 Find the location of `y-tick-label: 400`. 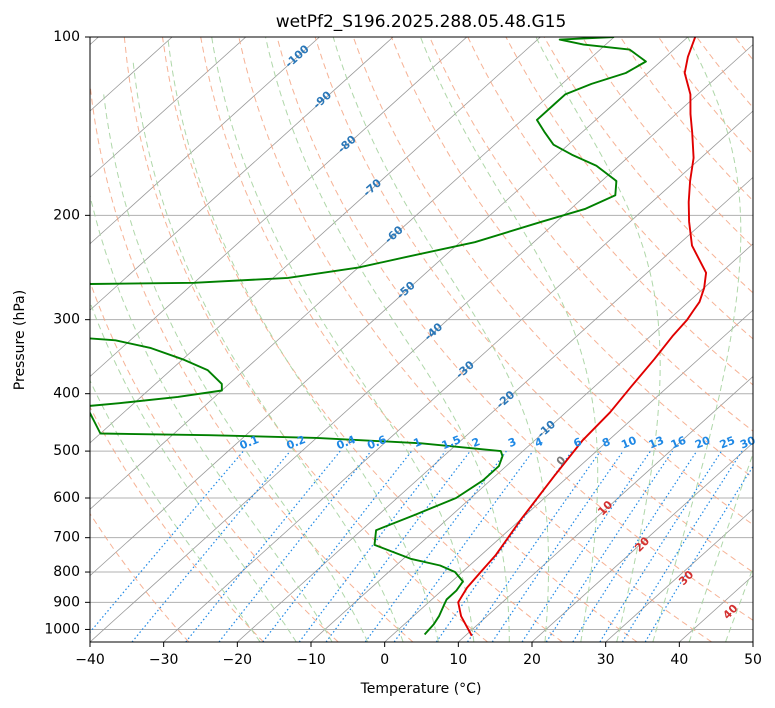

y-tick-label: 400 is located at coordinates (66, 394).